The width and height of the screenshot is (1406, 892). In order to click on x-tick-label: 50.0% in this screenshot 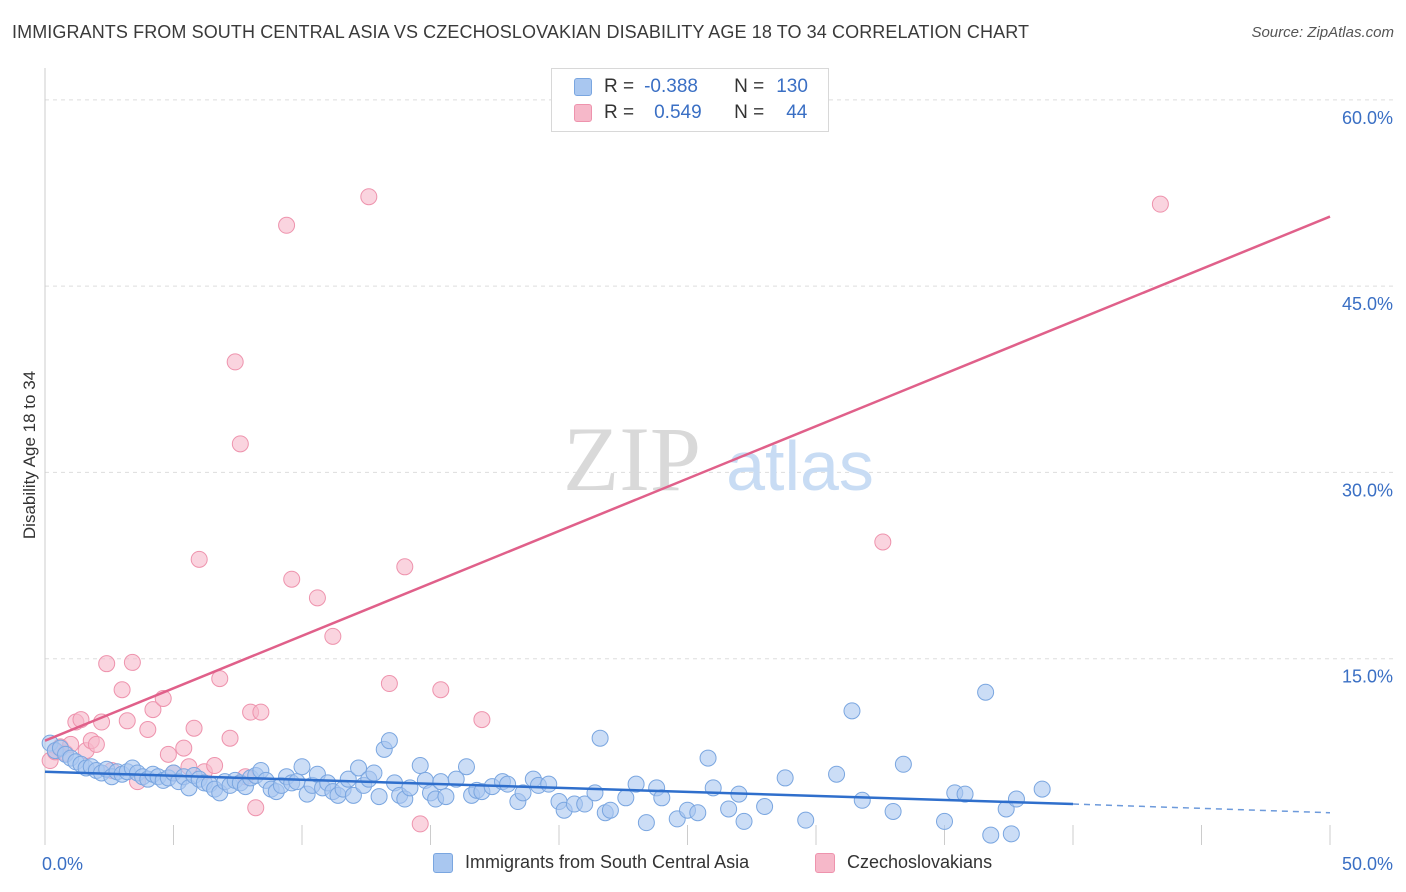, I will do `click(1367, 864)`.